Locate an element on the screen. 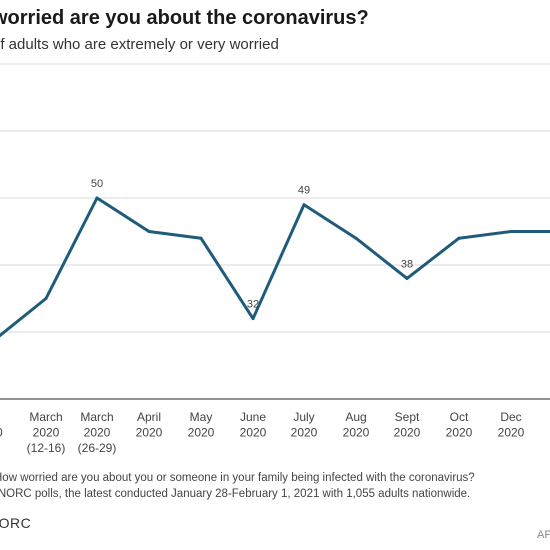 The width and height of the screenshot is (550, 550). data-label: 38 is located at coordinates (407, 264).